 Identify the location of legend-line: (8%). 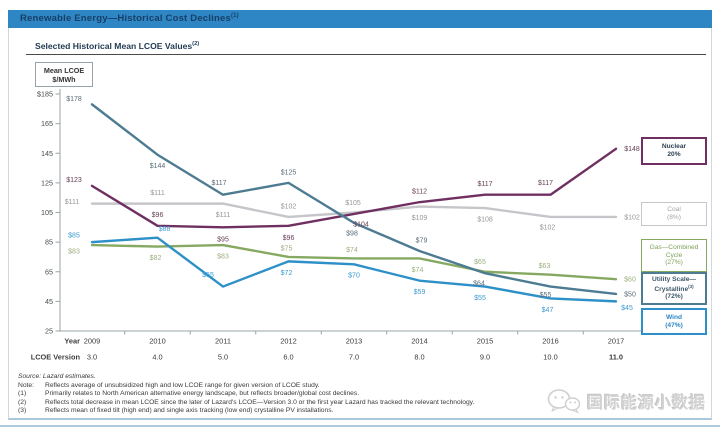
(674, 217).